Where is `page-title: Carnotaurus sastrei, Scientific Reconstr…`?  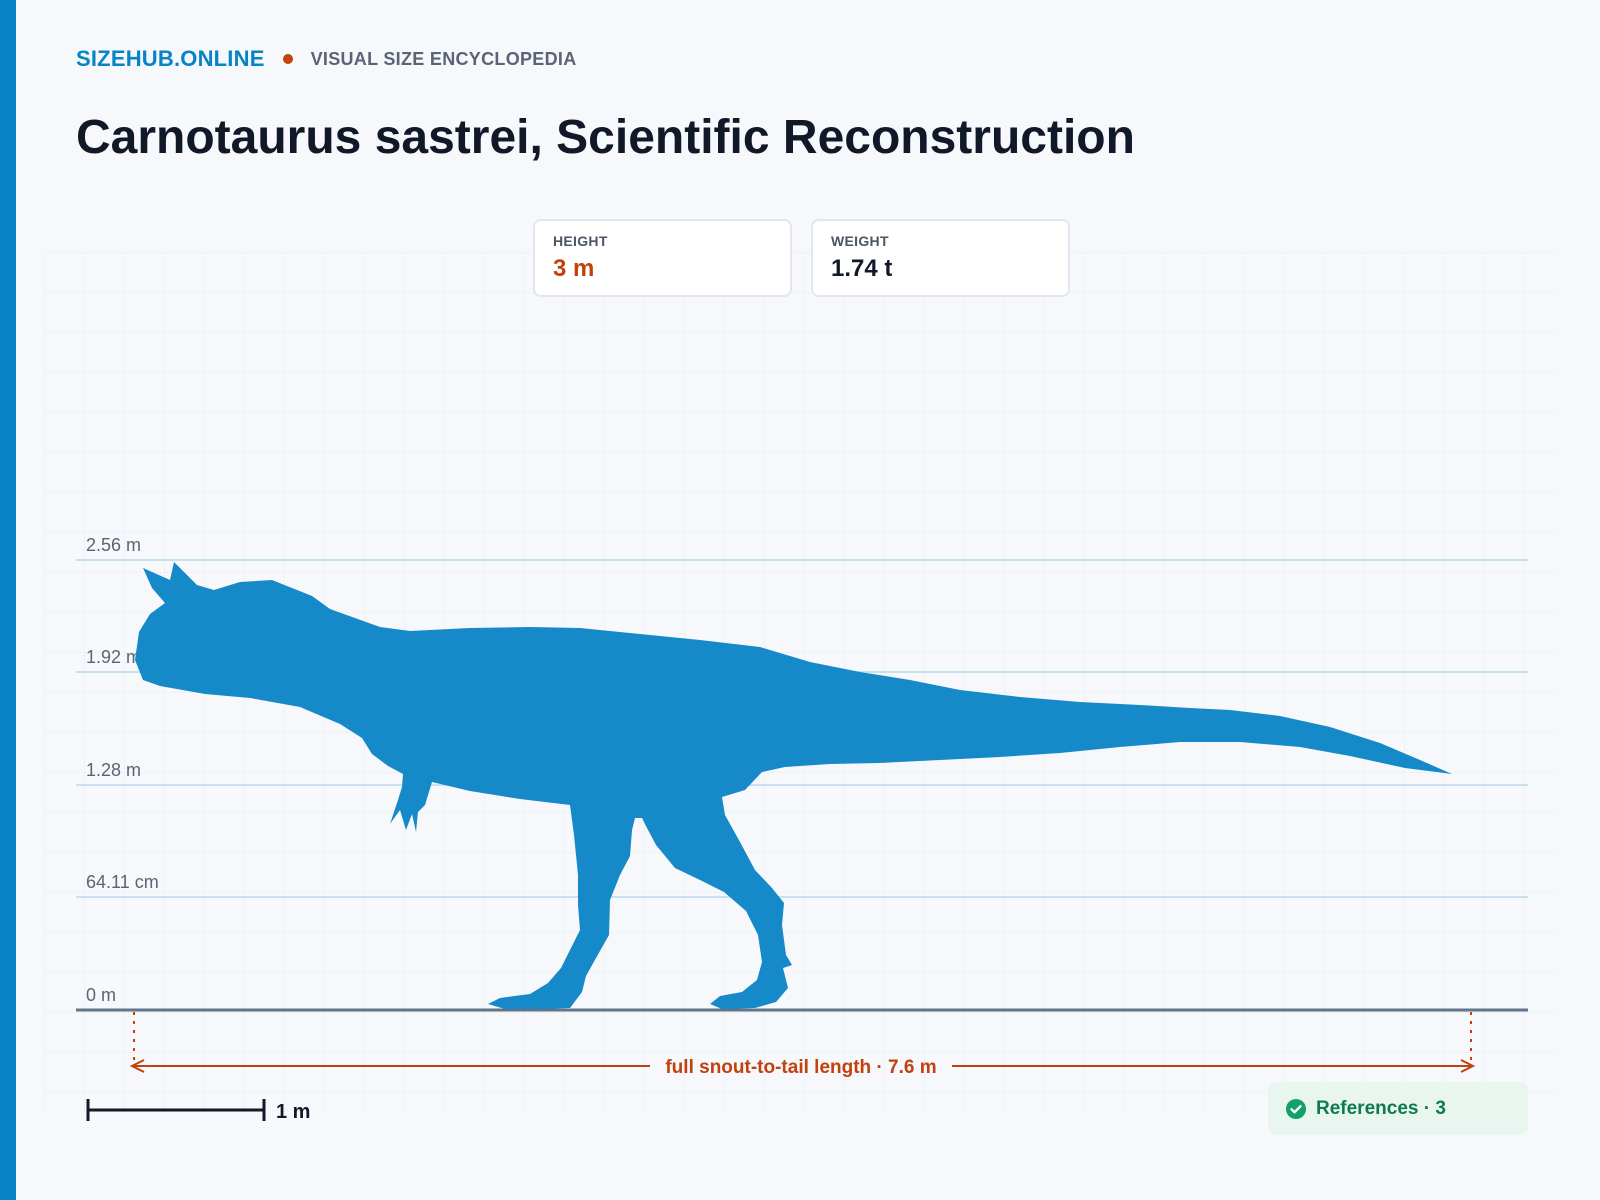 page-title: Carnotaurus sastrei, Scientific Reconstr… is located at coordinates (605, 137).